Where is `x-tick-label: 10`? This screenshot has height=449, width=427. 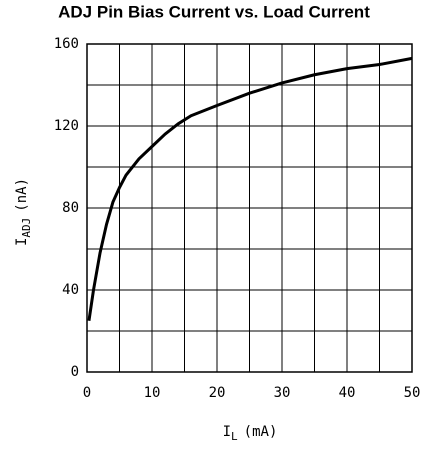
x-tick-label: 10 is located at coordinates (152, 393).